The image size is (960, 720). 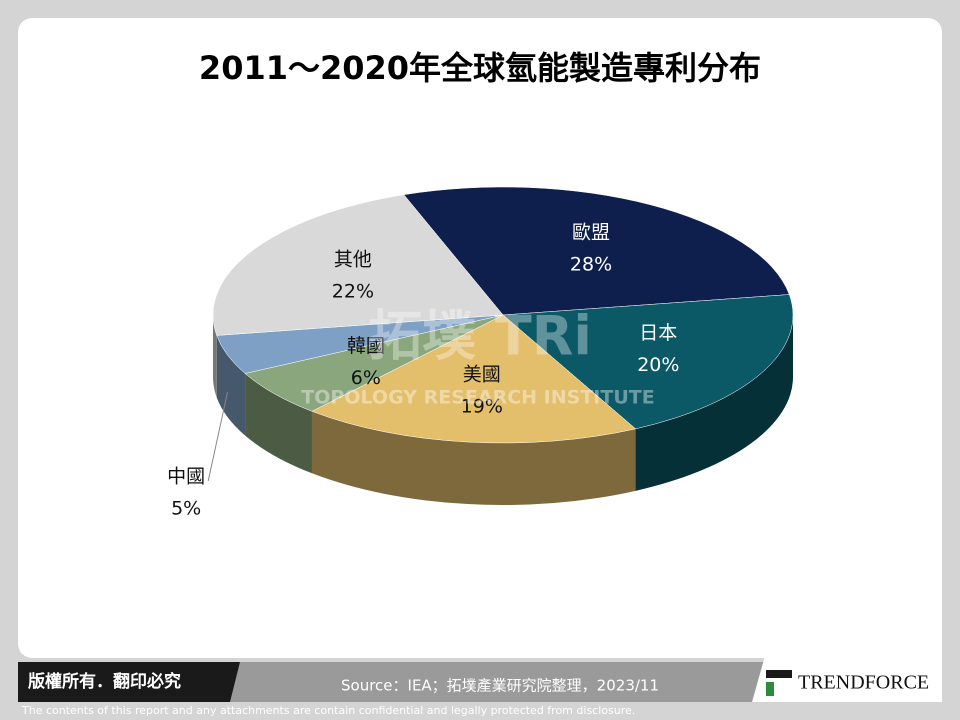 I want to click on slice-label: 歐盟, so click(x=591, y=232).